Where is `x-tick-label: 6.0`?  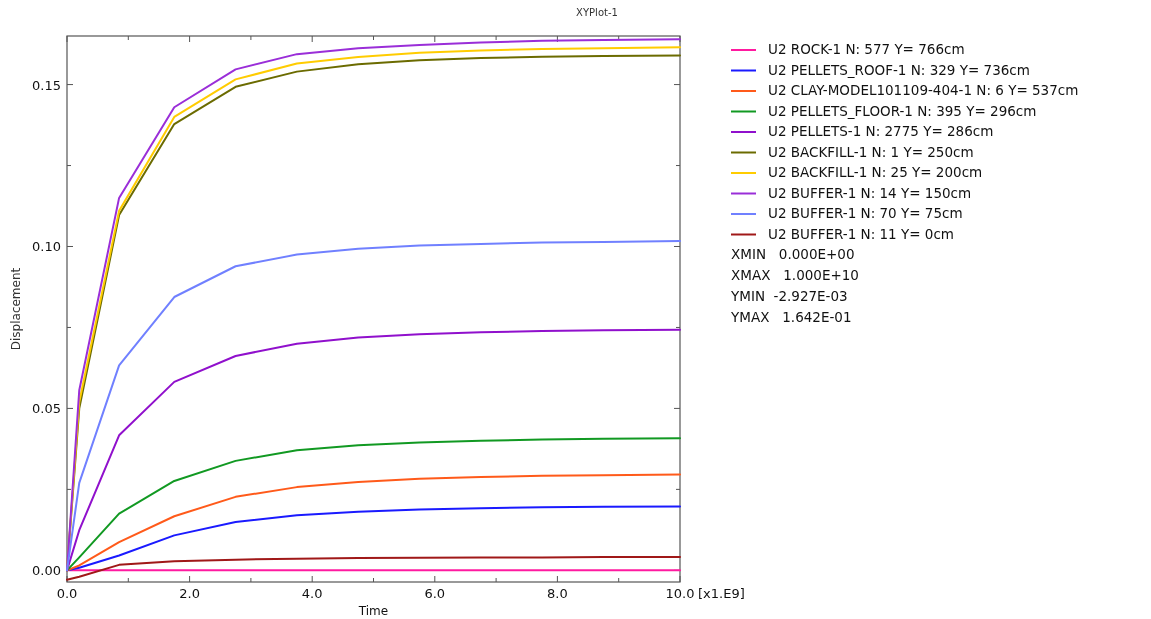 x-tick-label: 6.0 is located at coordinates (435, 593).